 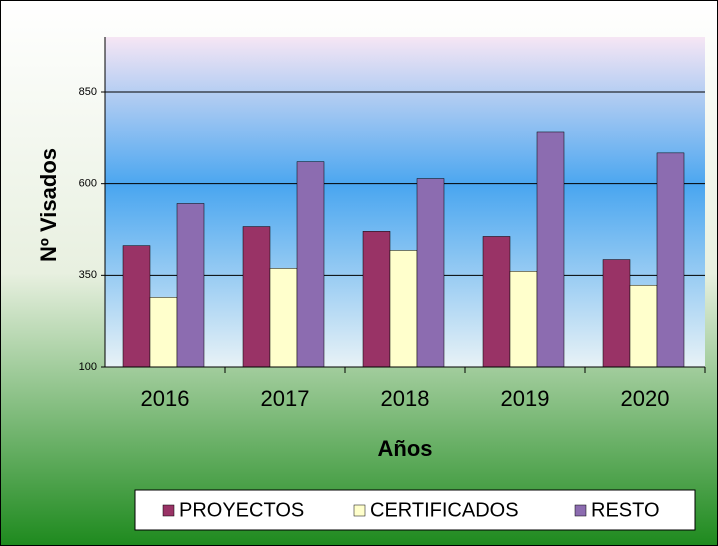 What do you see at coordinates (241, 510) in the screenshot?
I see `legend-label: PROYECTOS` at bounding box center [241, 510].